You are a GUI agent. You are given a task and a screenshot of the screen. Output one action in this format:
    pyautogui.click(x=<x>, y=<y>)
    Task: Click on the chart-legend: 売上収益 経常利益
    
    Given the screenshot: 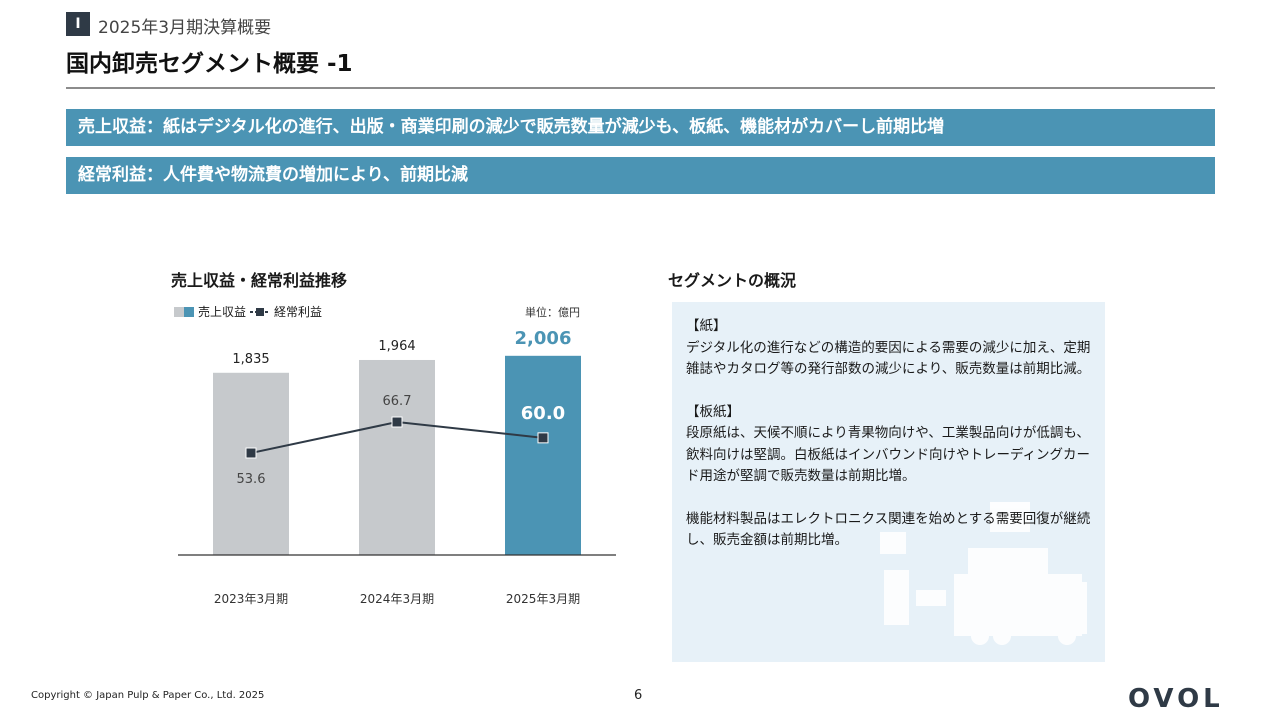 What is the action you would take?
    pyautogui.click(x=248, y=311)
    